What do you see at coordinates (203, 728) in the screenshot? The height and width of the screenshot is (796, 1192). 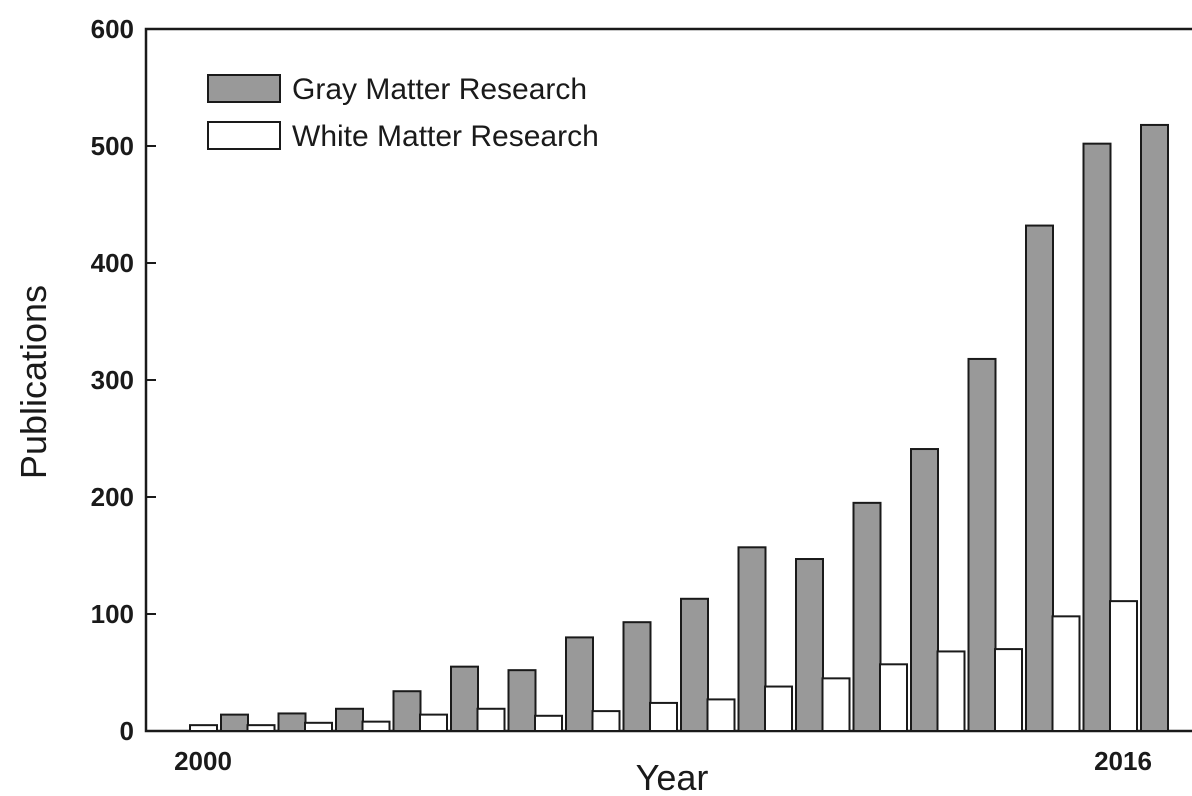 I see `bar-white-2000` at bounding box center [203, 728].